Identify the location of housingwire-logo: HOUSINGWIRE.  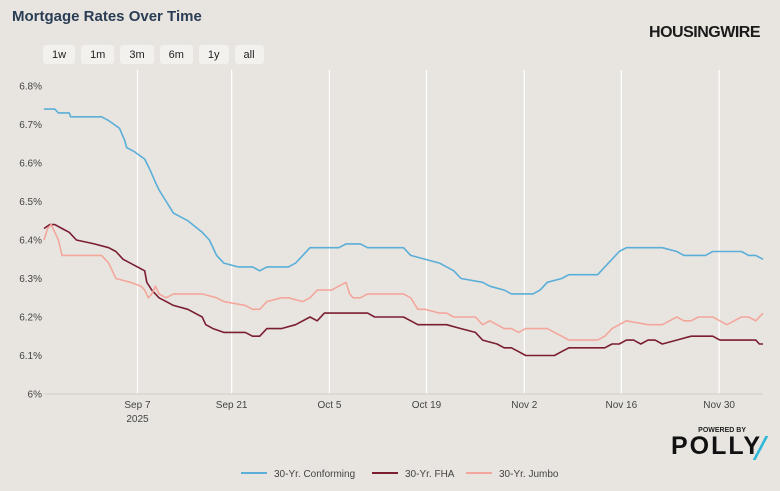
(704, 32).